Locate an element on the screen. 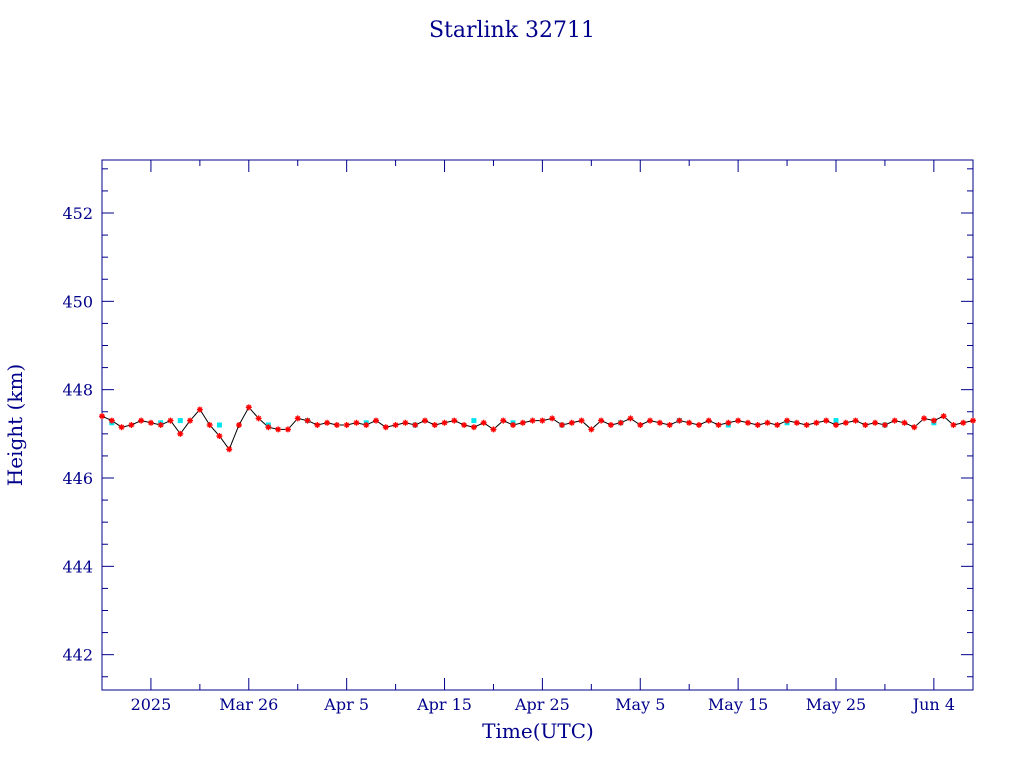 This screenshot has width=1024, height=768. x-tick-label: 2025 is located at coordinates (151, 704).